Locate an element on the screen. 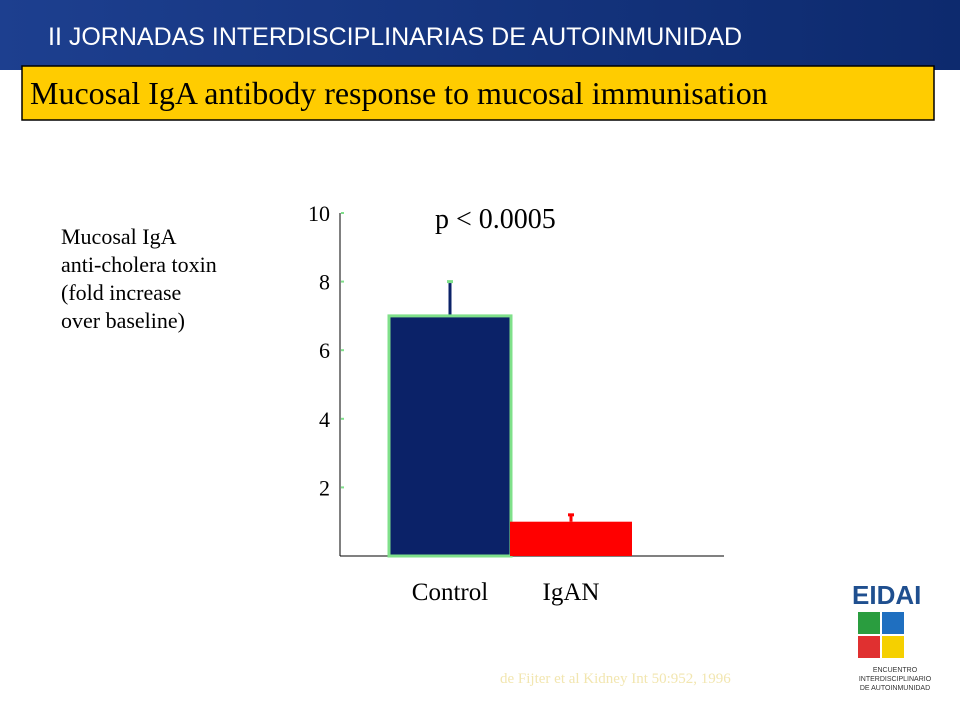 The height and width of the screenshot is (720, 960). logo-subtitle: DE AUTOINMUNIDAD is located at coordinates (895, 688).